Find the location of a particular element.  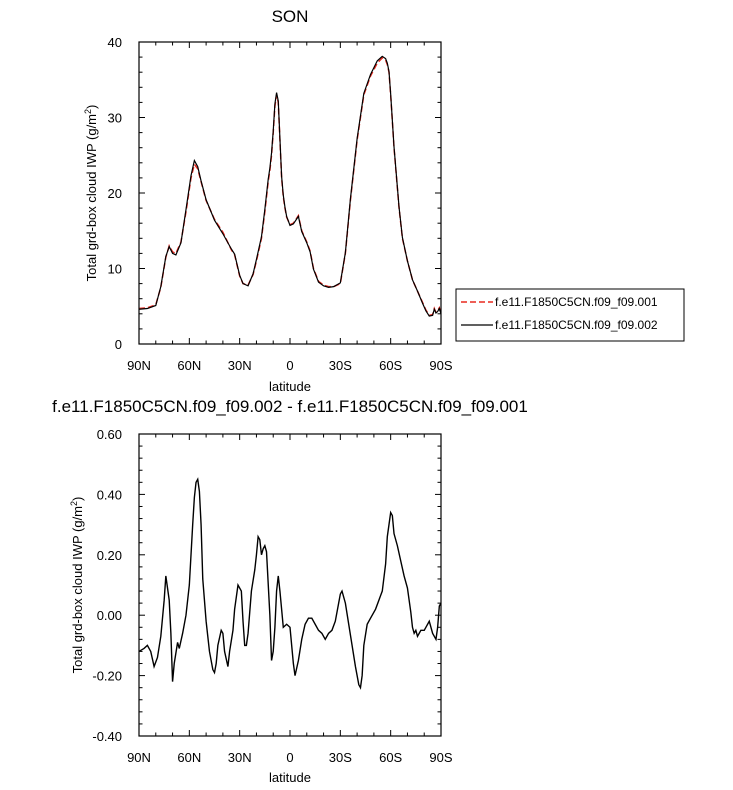

top-x-tick-label: 60N is located at coordinates (189, 365).